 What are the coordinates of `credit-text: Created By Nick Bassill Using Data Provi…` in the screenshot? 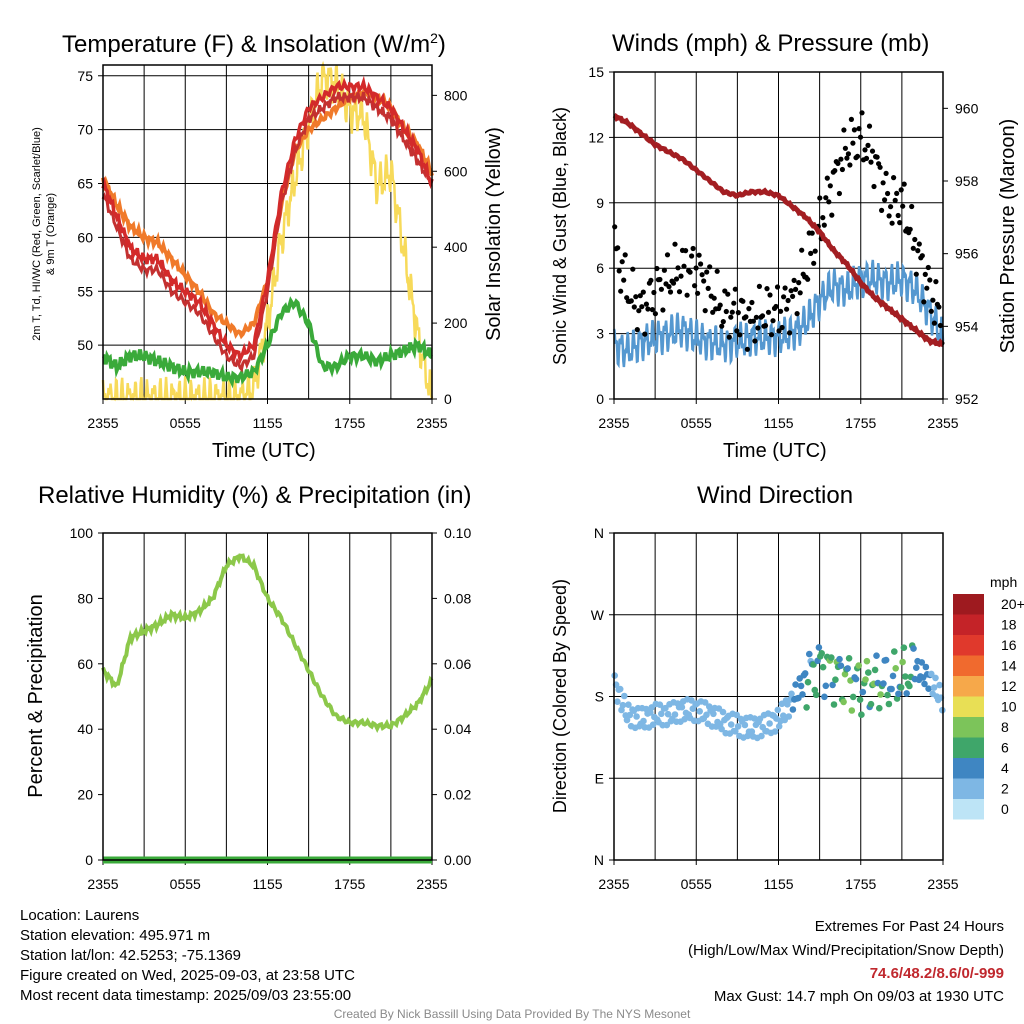 It's located at (512, 1014).